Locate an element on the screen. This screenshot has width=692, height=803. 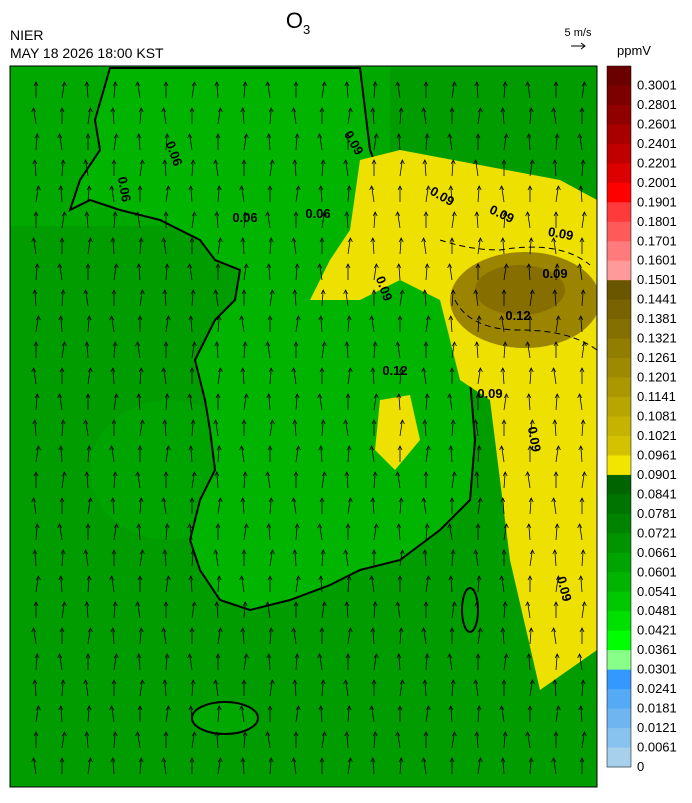
unit: ppmV is located at coordinates (634, 50).